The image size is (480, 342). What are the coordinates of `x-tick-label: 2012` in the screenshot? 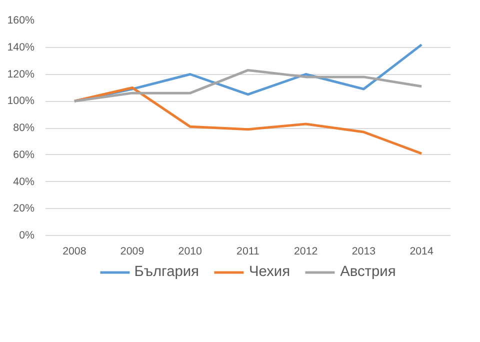 It's located at (306, 252).